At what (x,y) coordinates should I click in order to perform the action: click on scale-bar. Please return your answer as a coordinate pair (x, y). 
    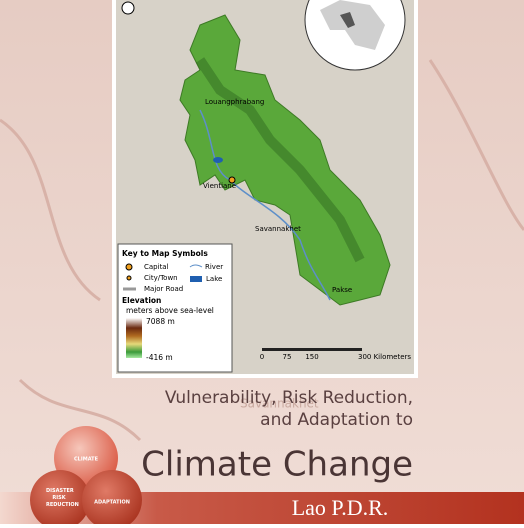
    Looking at the image, I should click on (312, 349).